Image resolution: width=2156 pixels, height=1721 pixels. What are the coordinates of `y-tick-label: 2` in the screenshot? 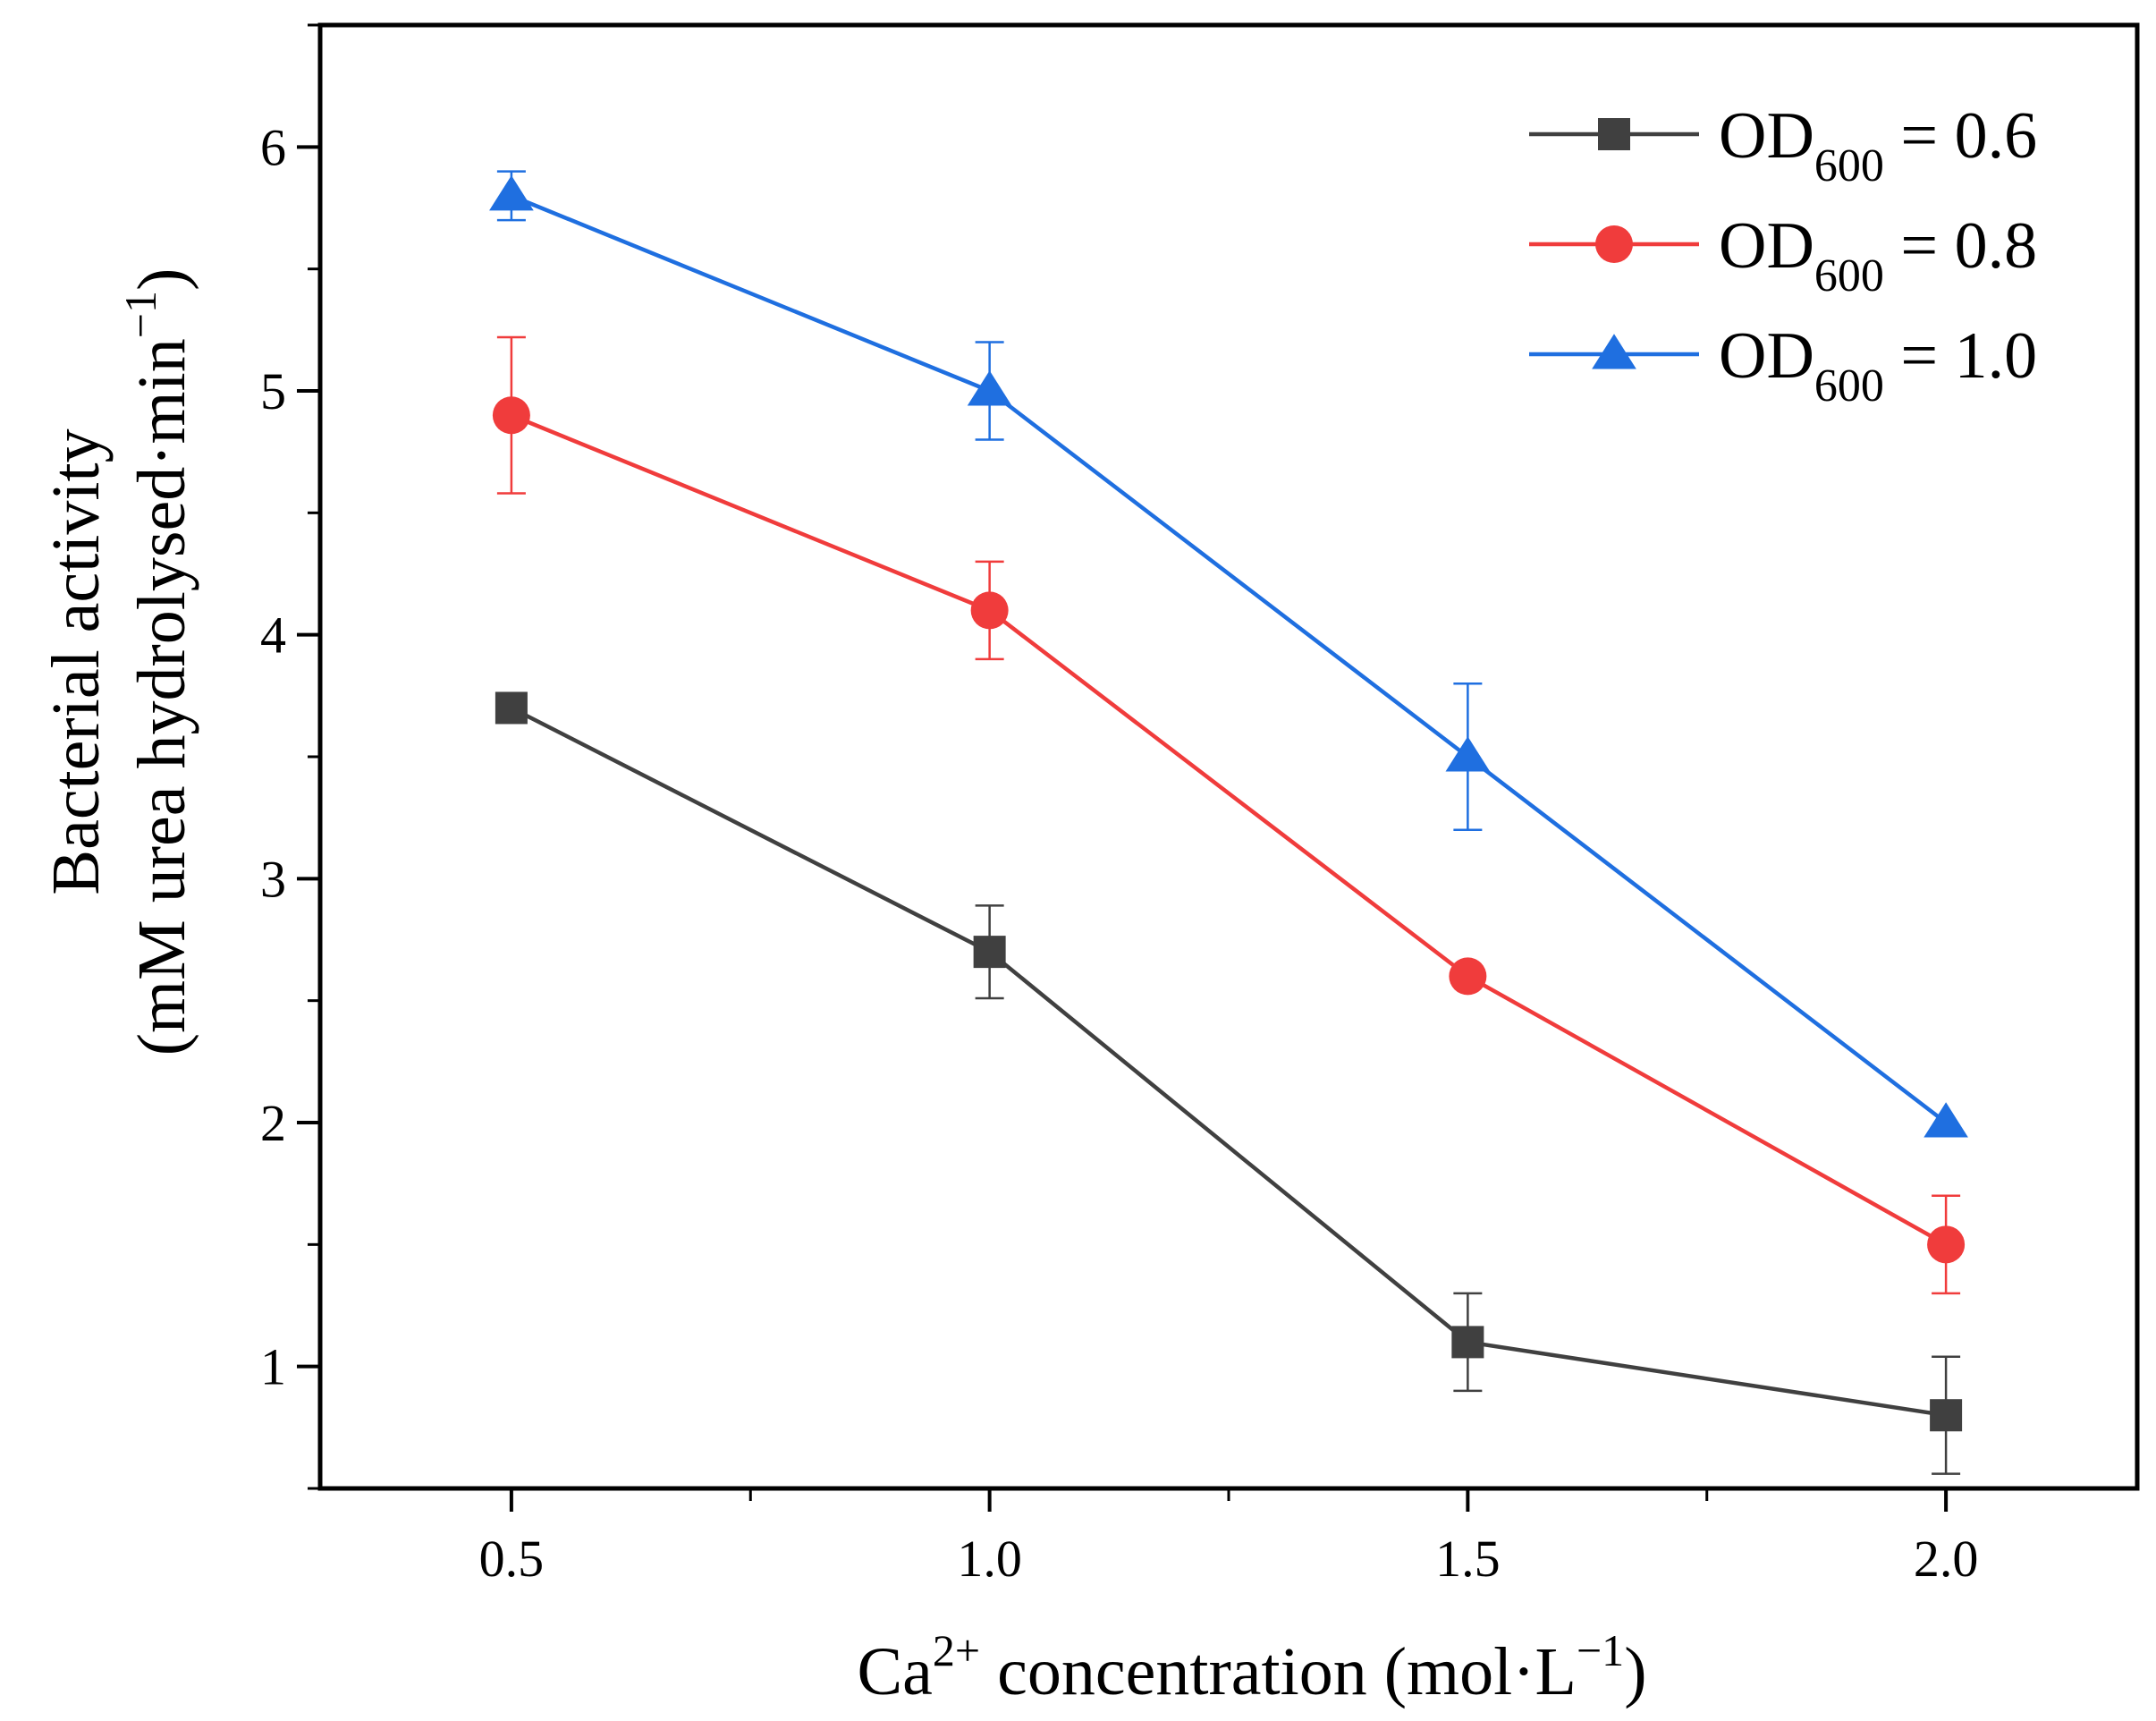 It's located at (273, 1123).